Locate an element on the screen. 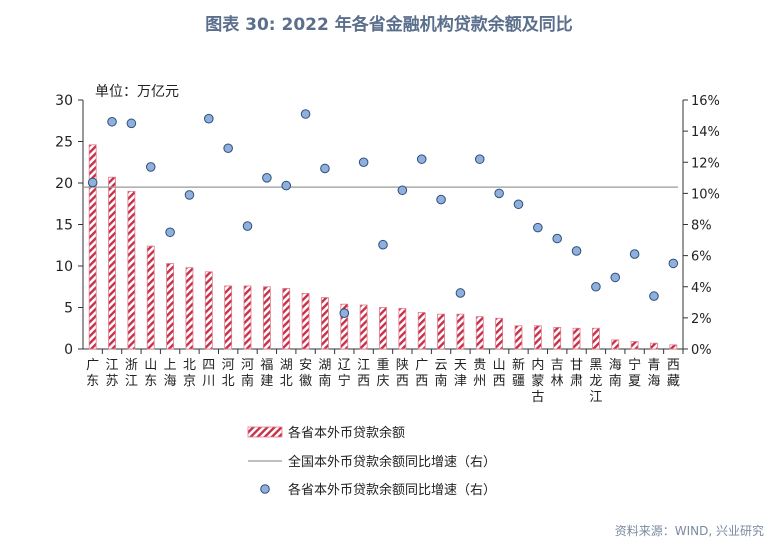  legend-bar-swatch is located at coordinates (265, 432).